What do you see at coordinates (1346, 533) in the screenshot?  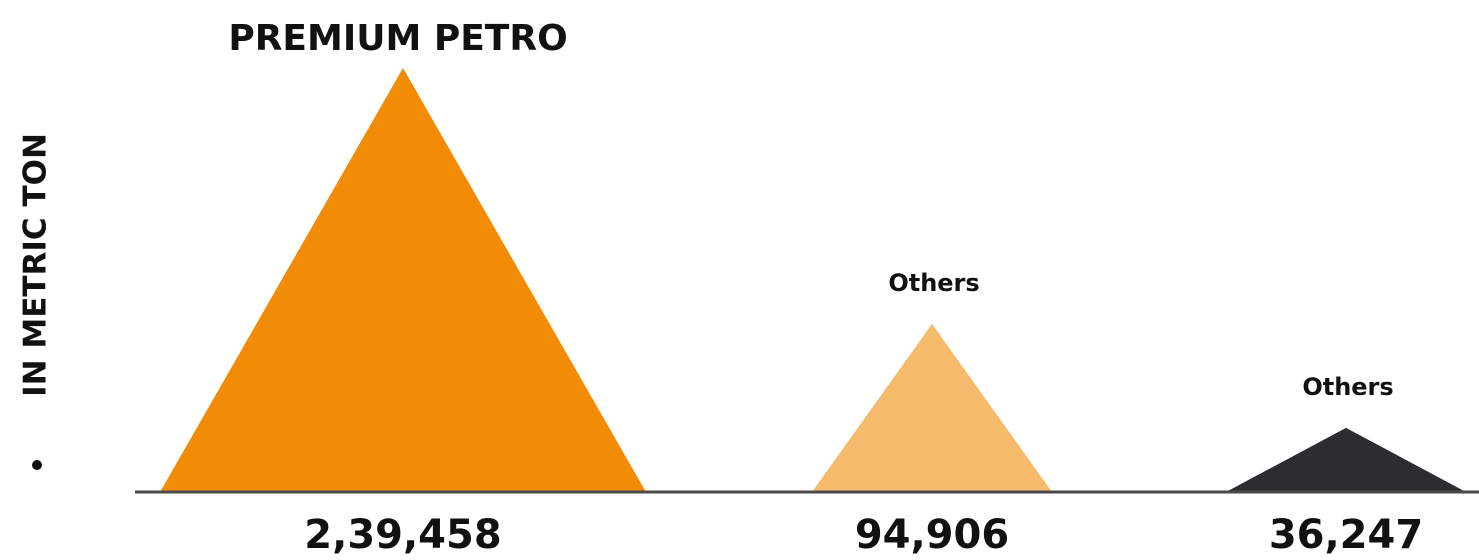 I see `value-label-3: 36,247` at bounding box center [1346, 533].